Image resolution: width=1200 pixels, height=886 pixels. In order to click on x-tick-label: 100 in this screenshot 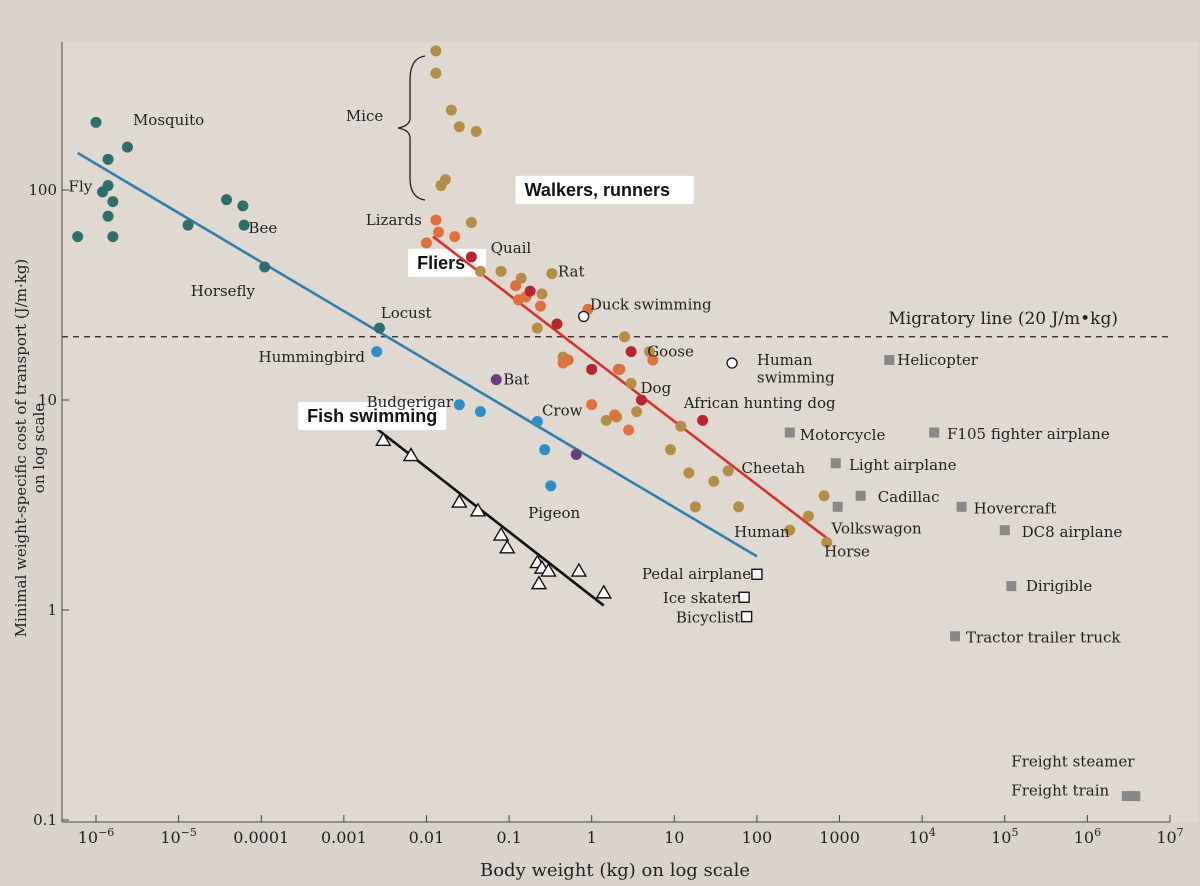, I will do `click(757, 837)`.